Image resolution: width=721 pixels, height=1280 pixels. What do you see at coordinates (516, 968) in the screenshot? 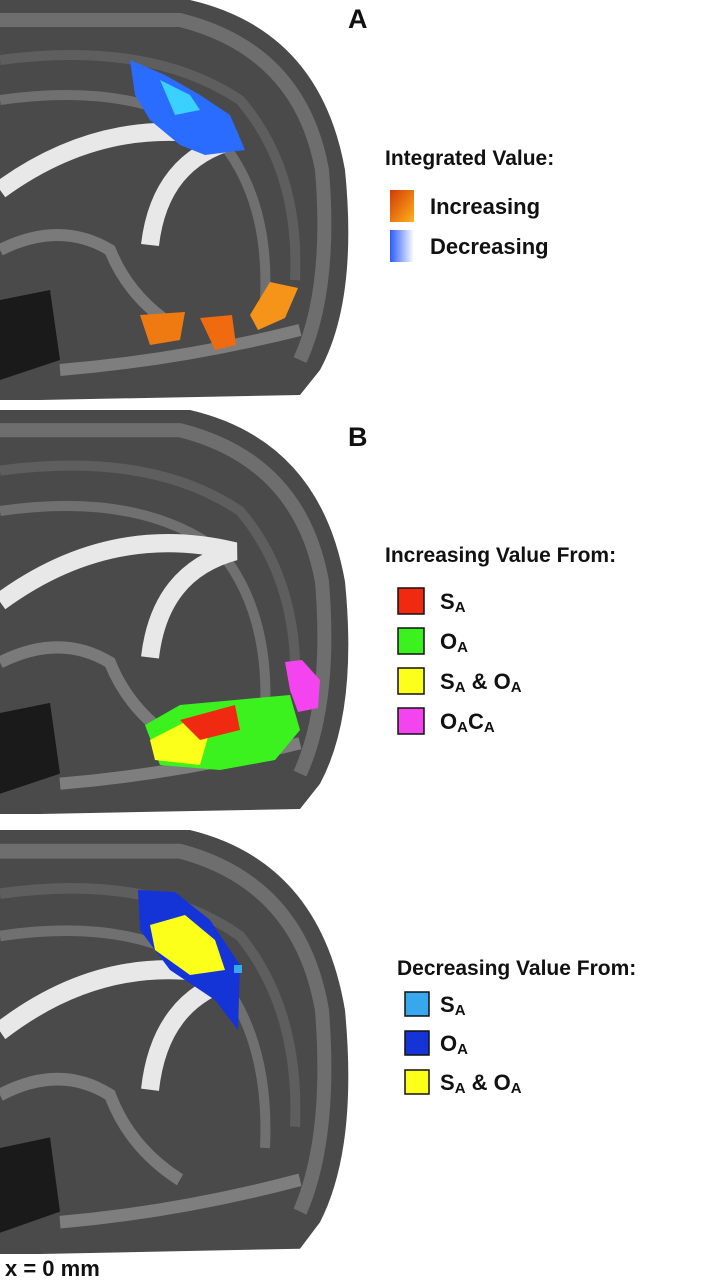
I see `legend-title: Decreasing Value From:` at bounding box center [516, 968].